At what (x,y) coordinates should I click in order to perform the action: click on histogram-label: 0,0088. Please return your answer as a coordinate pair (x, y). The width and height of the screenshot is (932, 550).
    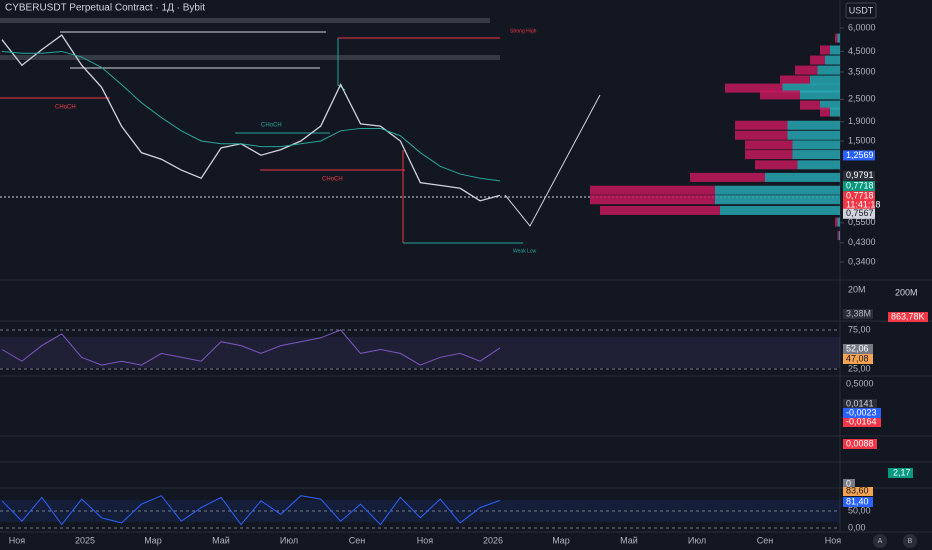
    Looking at the image, I should click on (860, 443).